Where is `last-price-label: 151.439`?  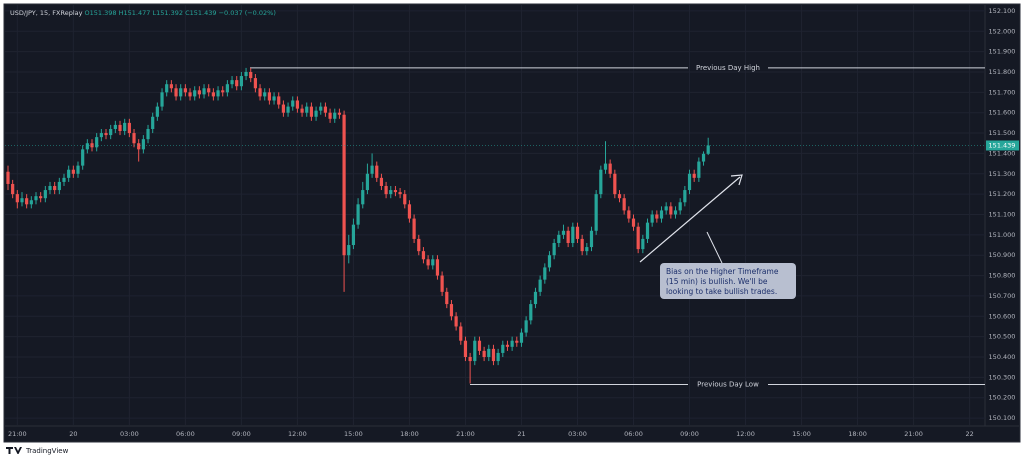
last-price-label: 151.439 is located at coordinates (1002, 145).